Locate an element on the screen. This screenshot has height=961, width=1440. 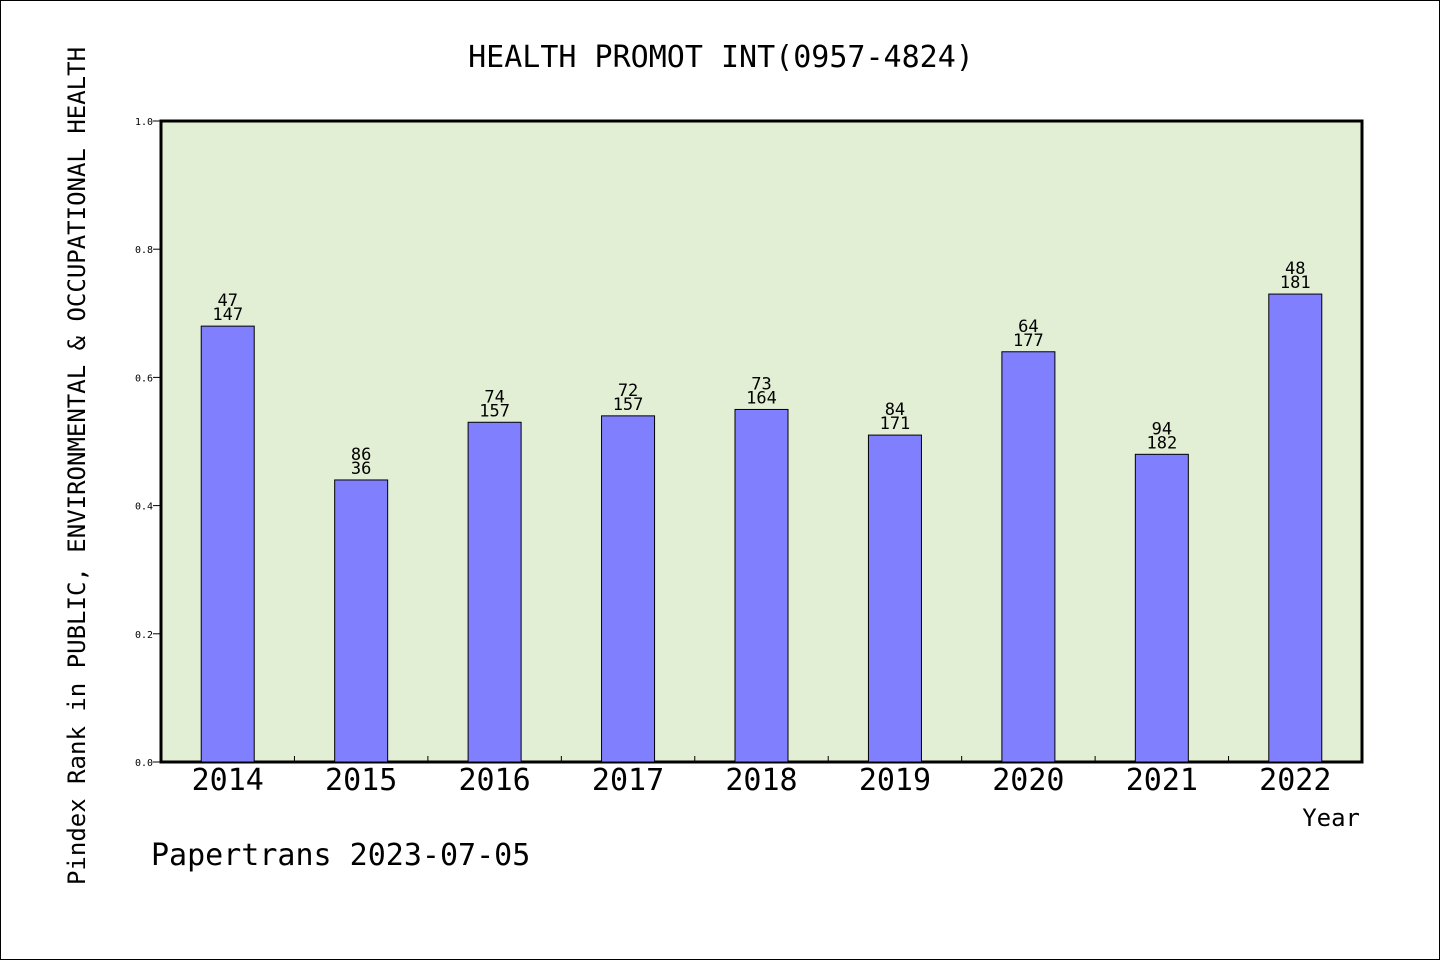
bar-total-label: 36 is located at coordinates (361, 469).